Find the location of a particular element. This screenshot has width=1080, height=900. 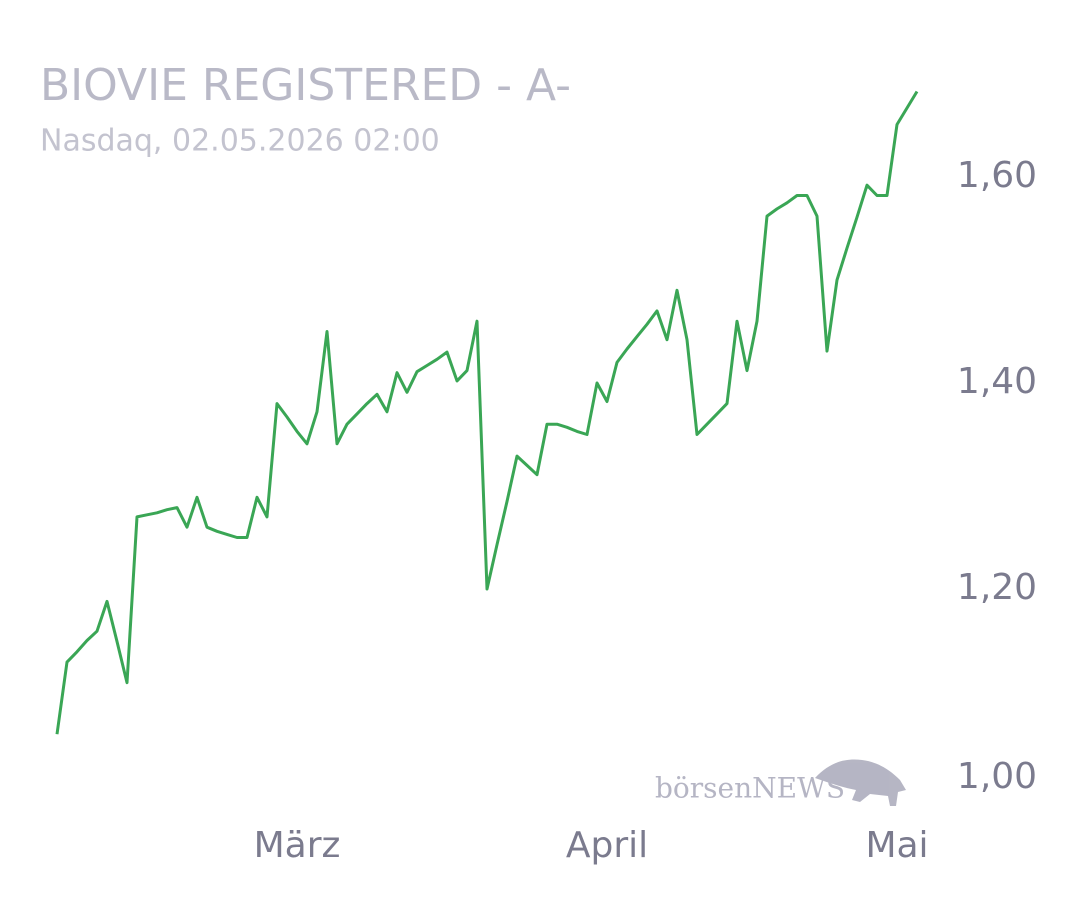

y-tick-label: 1,40 is located at coordinates (997, 381).